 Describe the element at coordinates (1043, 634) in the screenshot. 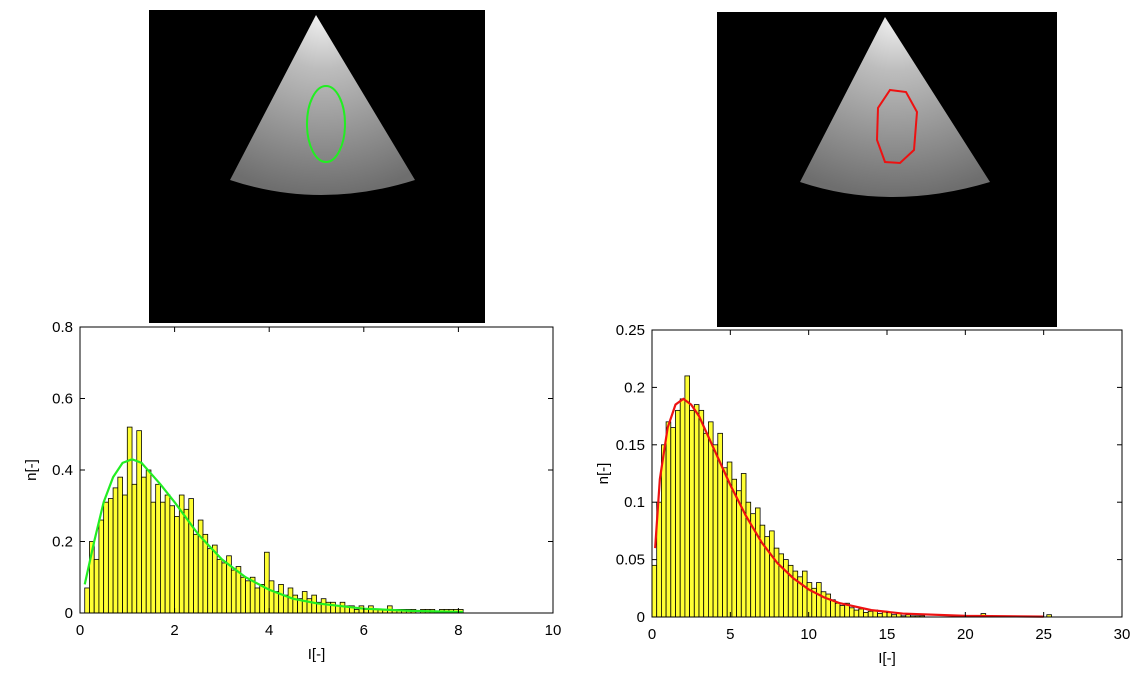

I see `x-tick-label: 25` at that location.